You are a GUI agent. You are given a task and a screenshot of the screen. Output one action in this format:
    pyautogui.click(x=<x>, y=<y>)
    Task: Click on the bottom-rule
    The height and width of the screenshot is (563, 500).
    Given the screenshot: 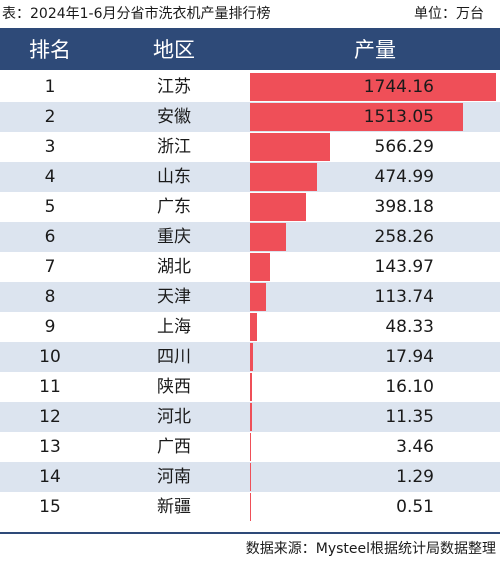 What is the action you would take?
    pyautogui.click(x=250, y=533)
    